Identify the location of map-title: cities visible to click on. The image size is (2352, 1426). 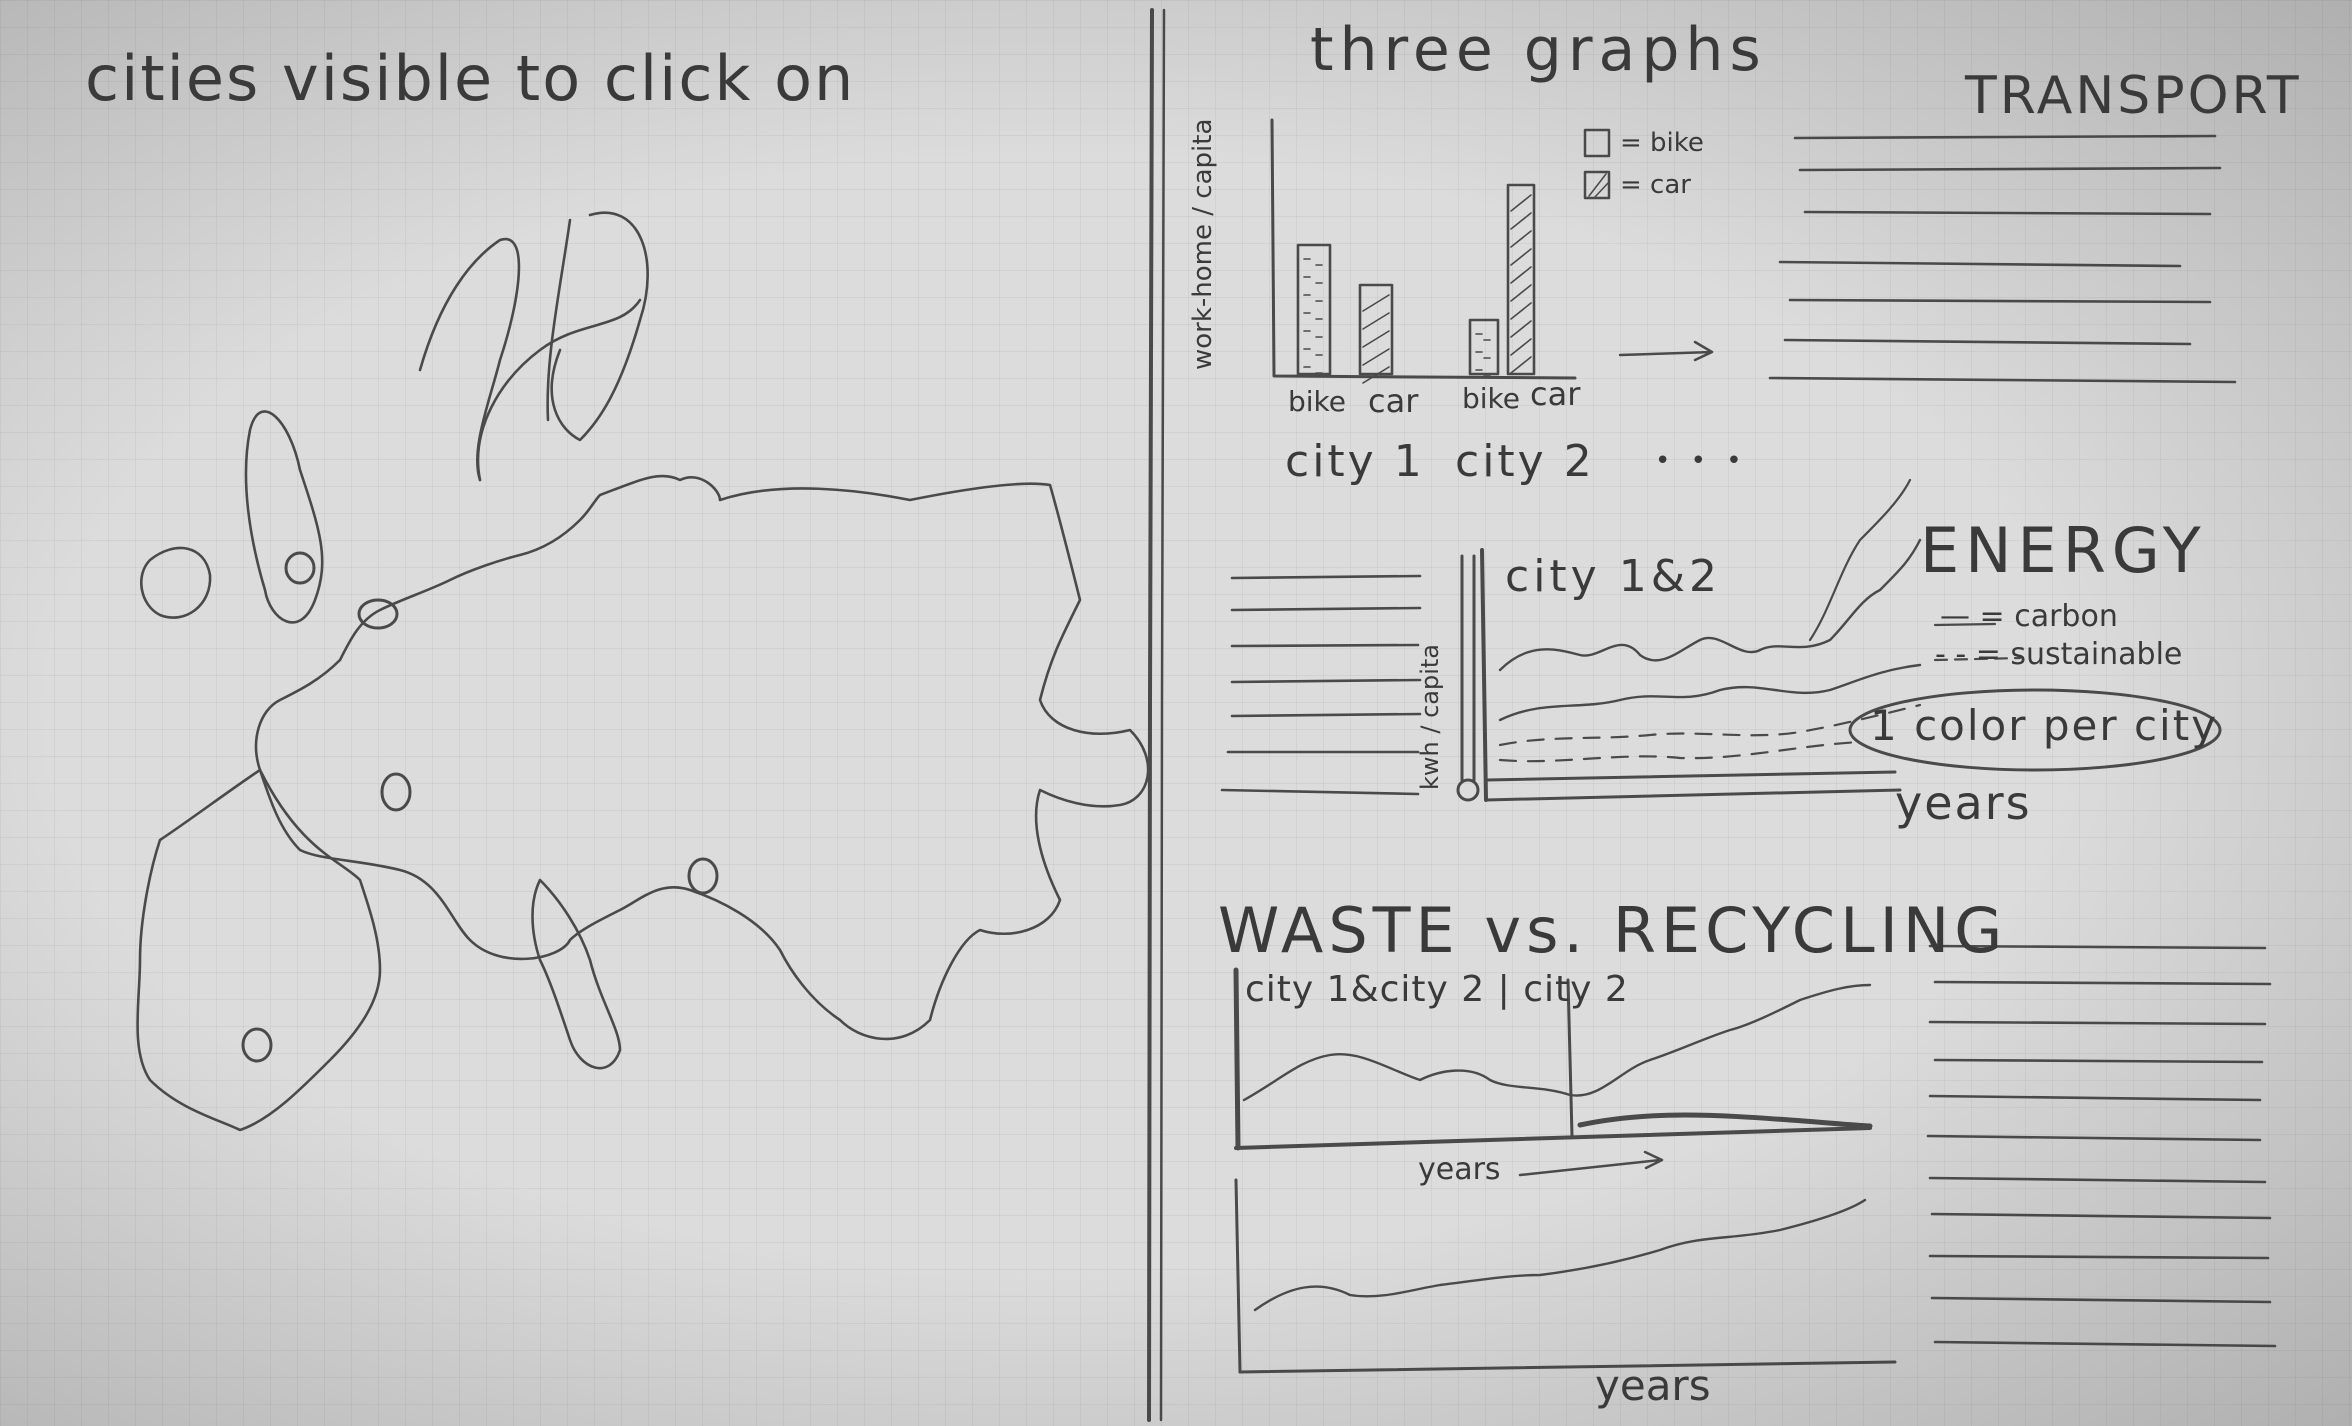
(470, 78).